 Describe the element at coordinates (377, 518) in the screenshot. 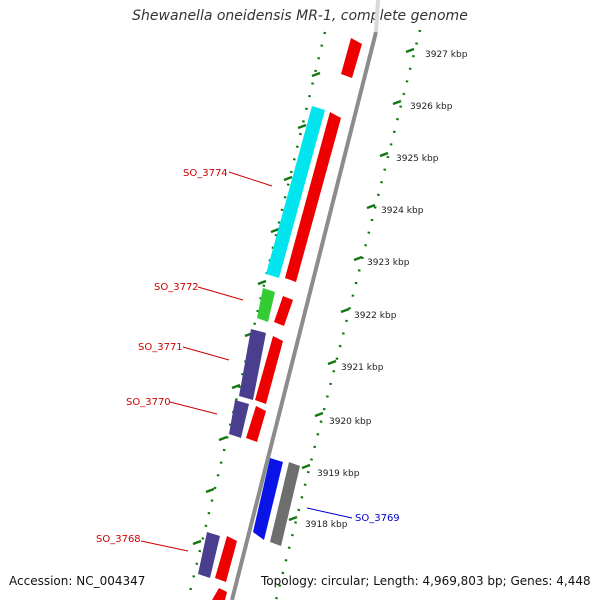

I see `gene-label-SO_3769: SO_3769` at that location.